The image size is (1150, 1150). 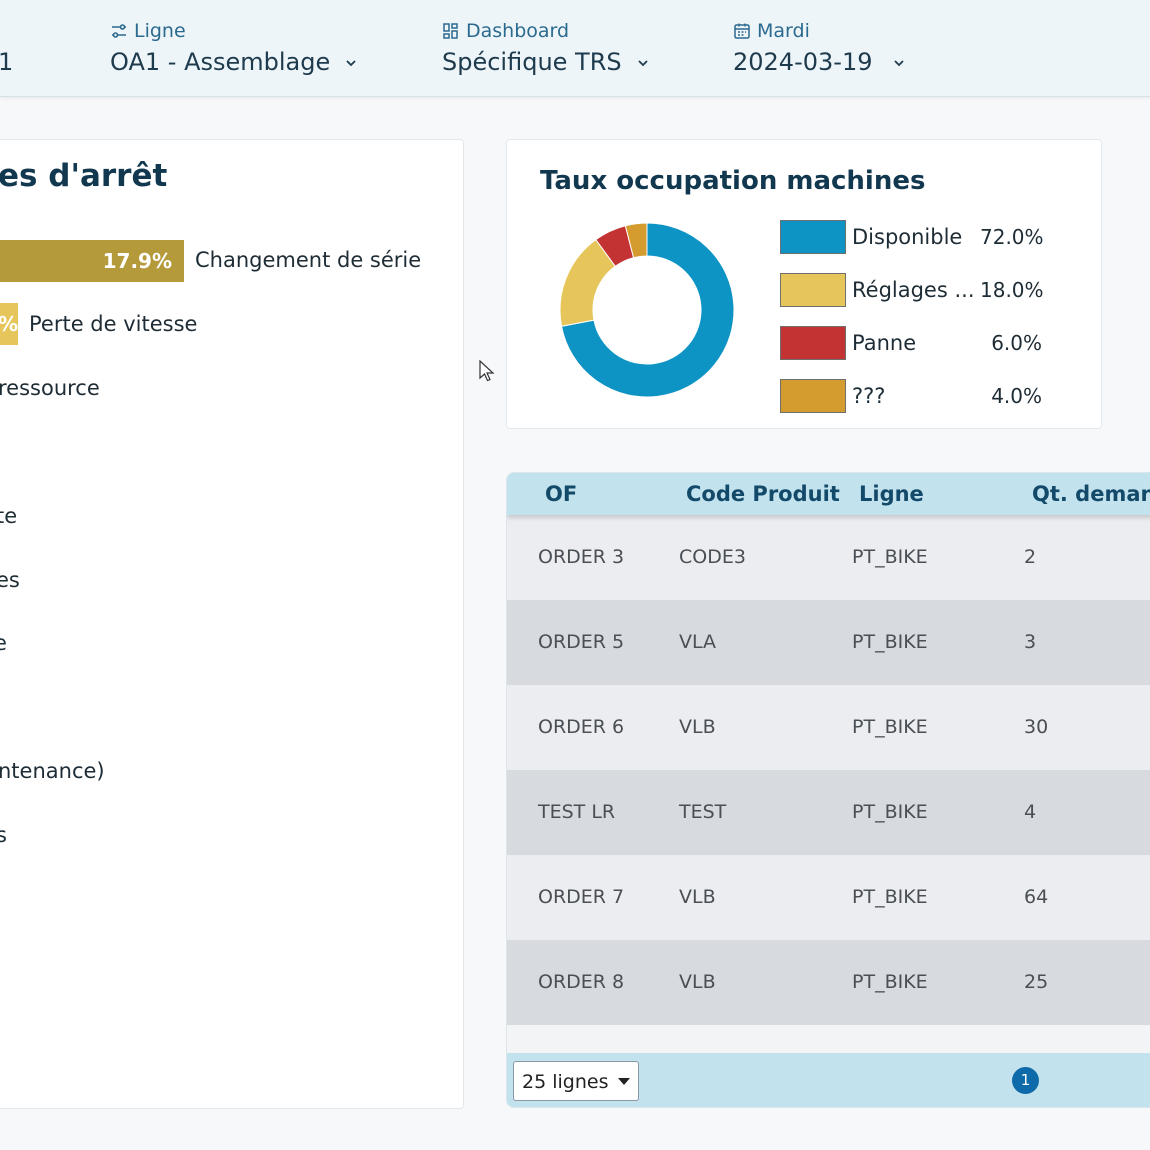 I want to click on dashboard-label-row: Dashboard, so click(x=546, y=31).